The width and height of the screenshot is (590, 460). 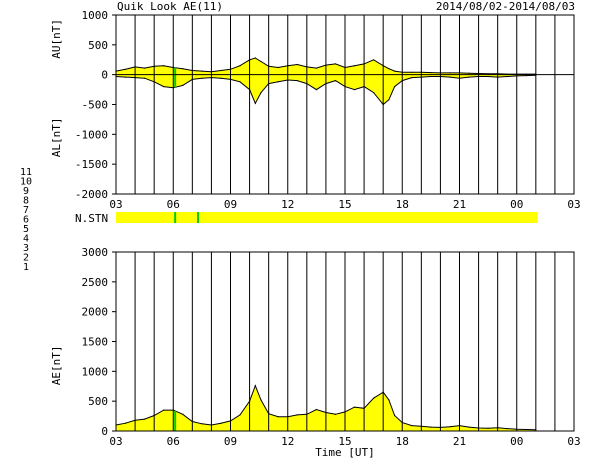 What do you see at coordinates (95, 105) in the screenshot?
I see `au-al-ytick-label-3: -500` at bounding box center [95, 105].